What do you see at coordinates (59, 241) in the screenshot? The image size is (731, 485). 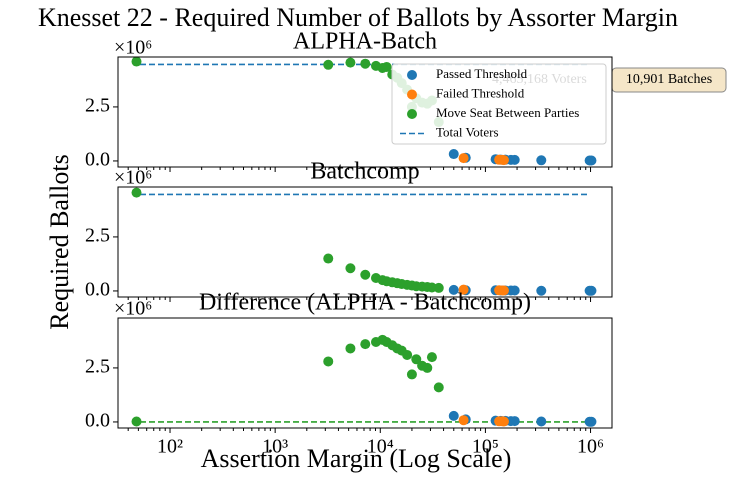 I see `y-axis-label: Required Ballots` at bounding box center [59, 241].